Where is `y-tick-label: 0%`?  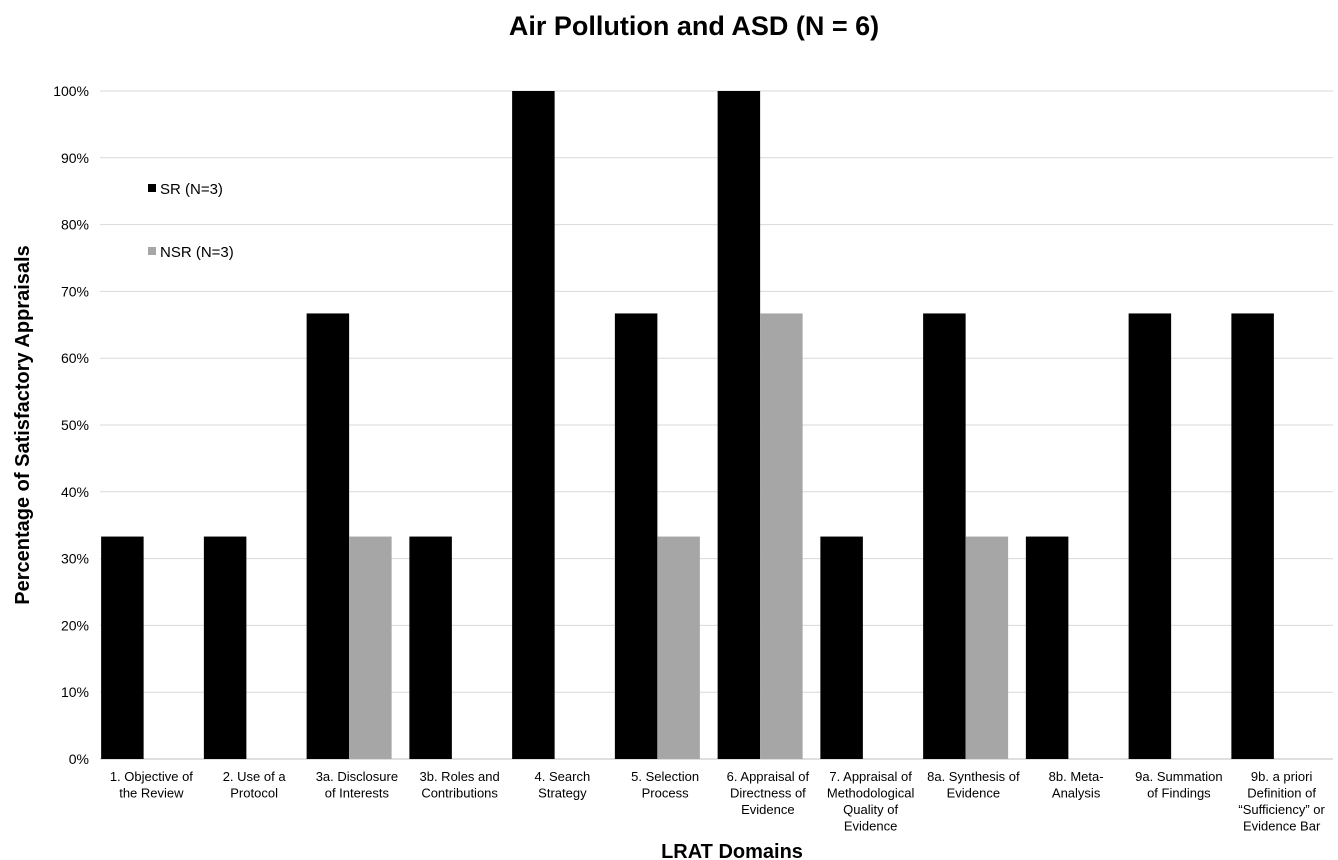 y-tick-label: 0% is located at coordinates (79, 759).